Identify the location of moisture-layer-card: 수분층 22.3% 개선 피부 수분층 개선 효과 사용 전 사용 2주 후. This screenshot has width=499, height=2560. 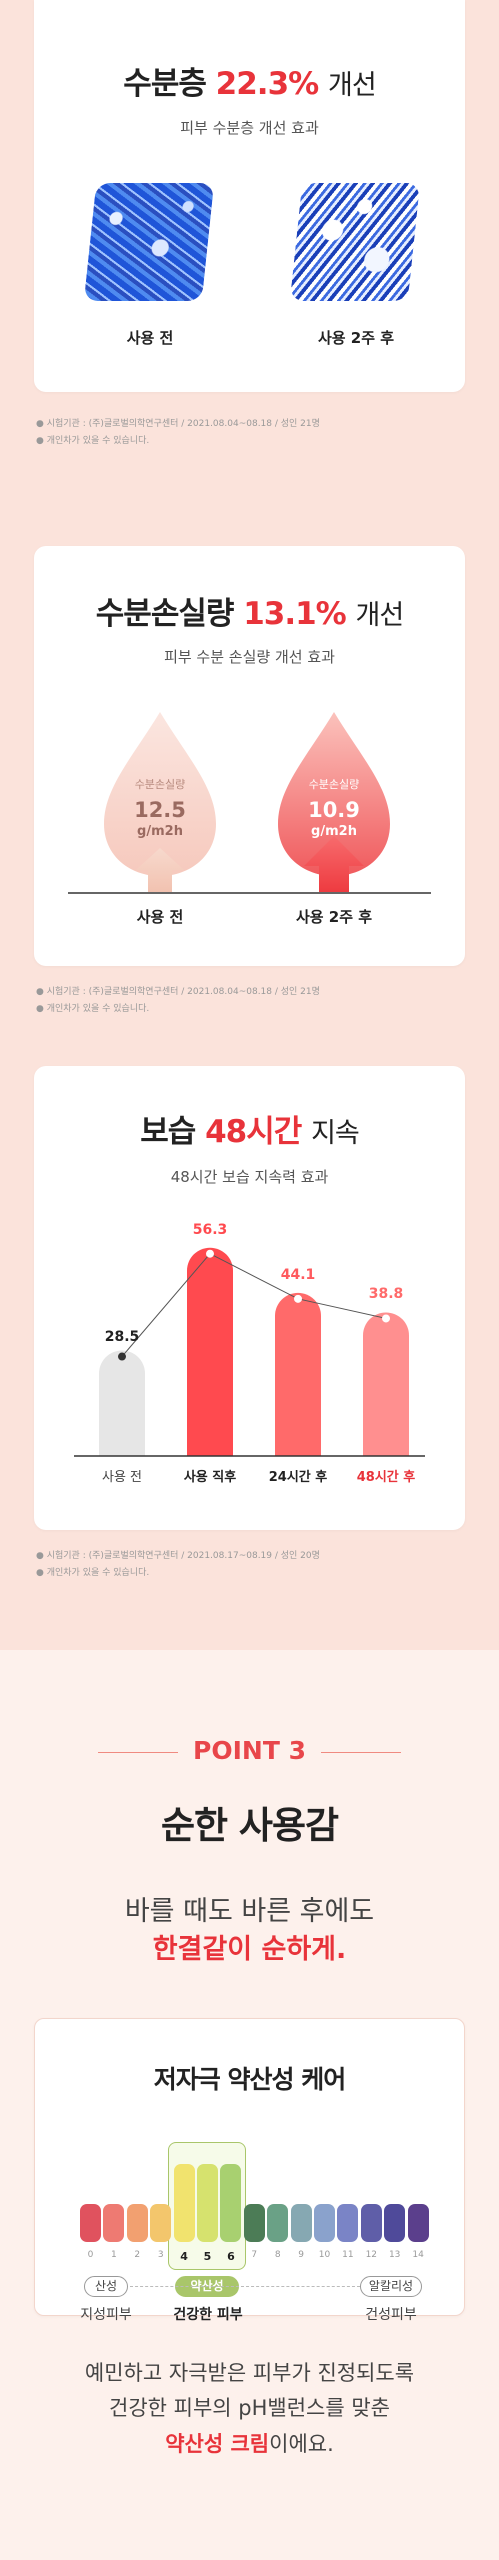
(249, 196).